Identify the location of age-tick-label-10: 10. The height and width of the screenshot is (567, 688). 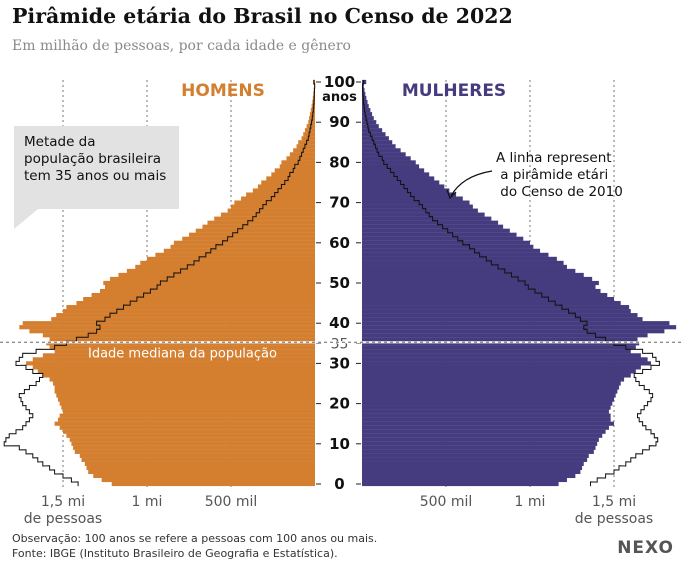
(339, 444).